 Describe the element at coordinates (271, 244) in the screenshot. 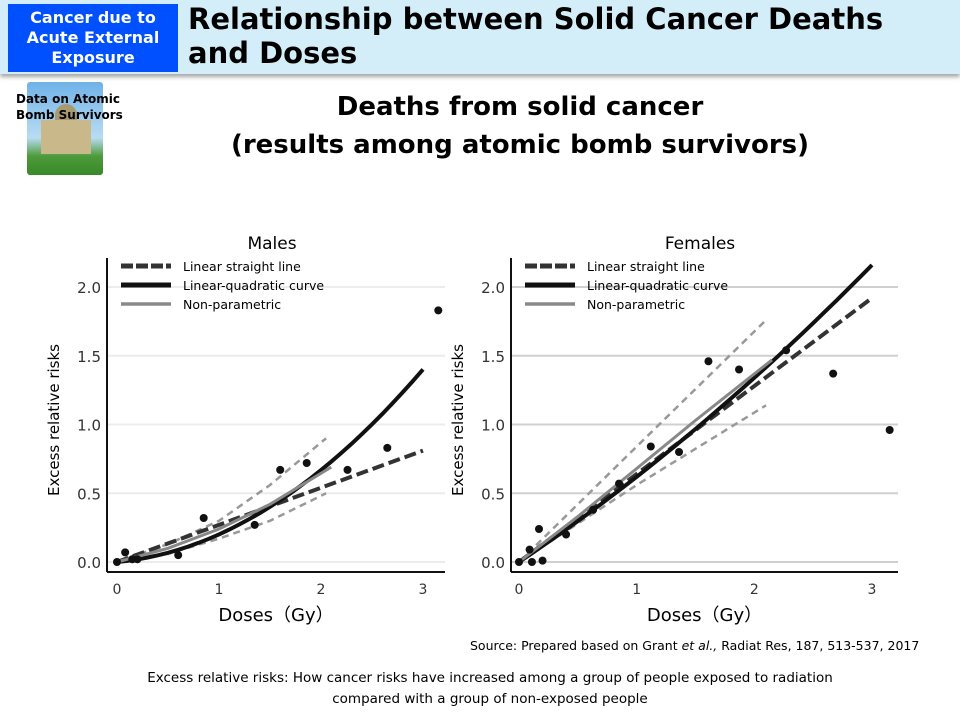

I see `chart-title: Males` at that location.